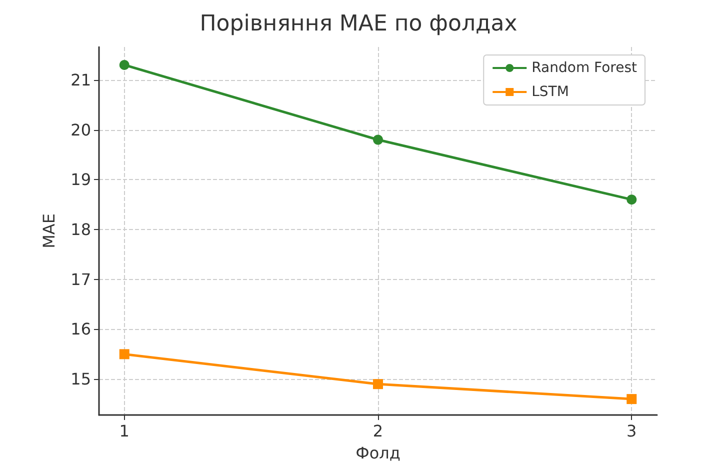  Describe the element at coordinates (80, 230) in the screenshot. I see `y-tick-label: 18` at that location.